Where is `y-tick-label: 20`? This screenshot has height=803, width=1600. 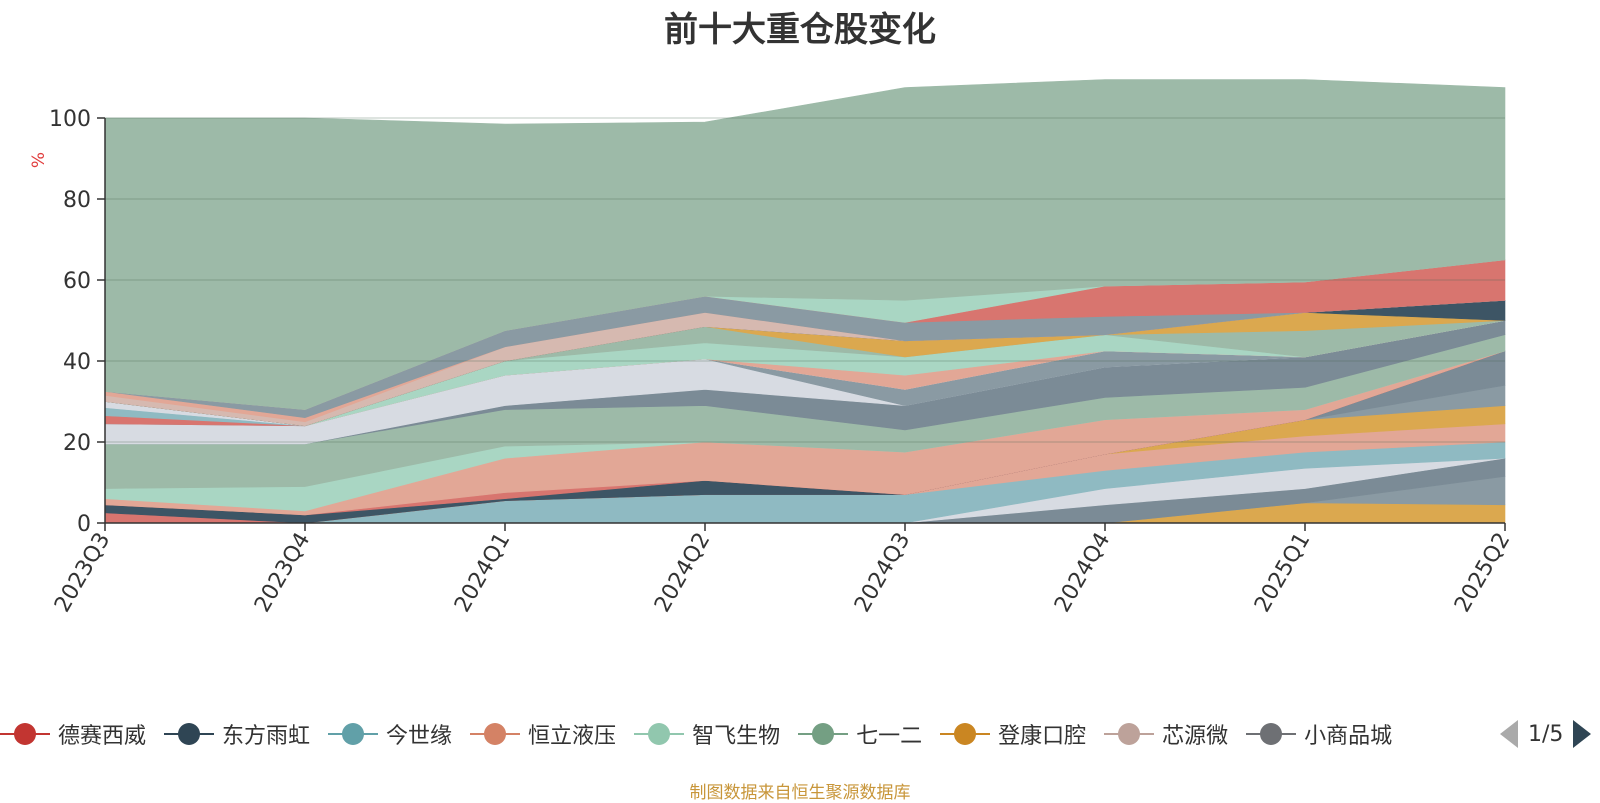
y-tick-label: 20 is located at coordinates (77, 443).